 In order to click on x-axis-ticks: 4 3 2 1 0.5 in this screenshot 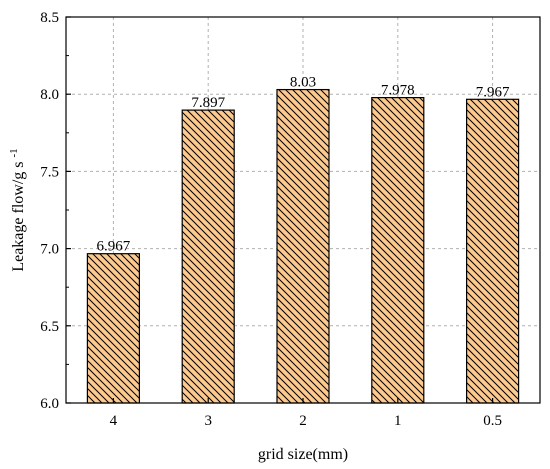, I will do `click(306, 413)`.